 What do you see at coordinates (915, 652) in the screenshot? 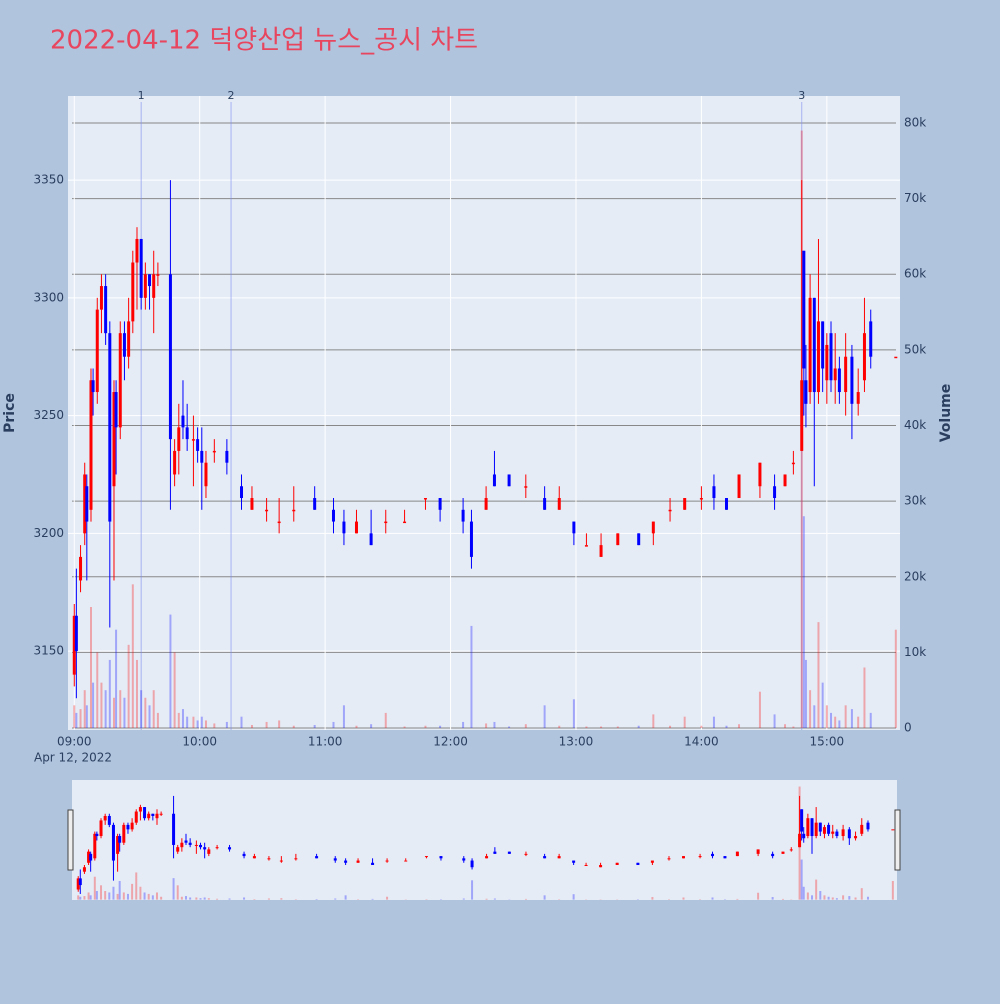
I see `y2-tick-label: 10k` at bounding box center [915, 652].